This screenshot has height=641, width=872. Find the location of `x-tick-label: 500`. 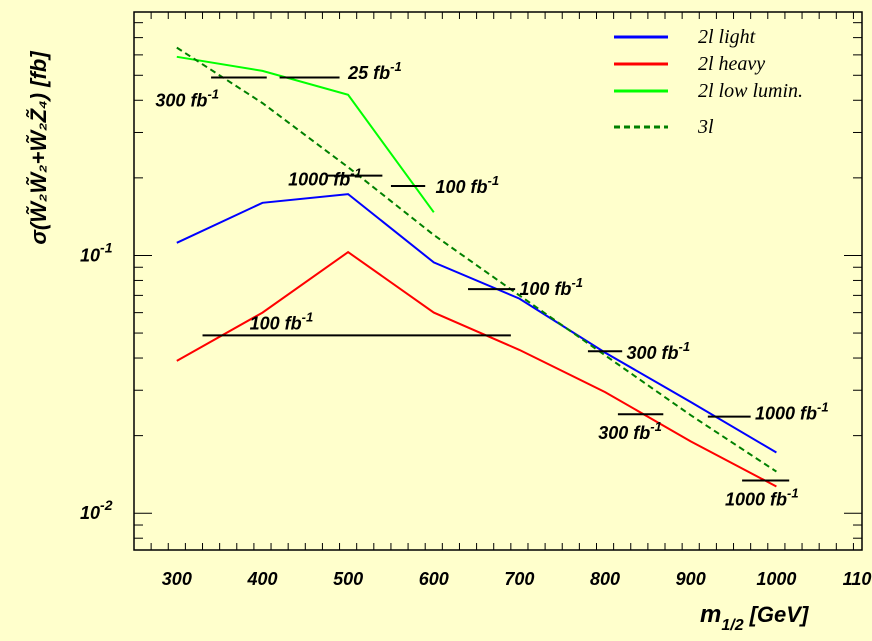

x-tick-label: 500 is located at coordinates (348, 579).